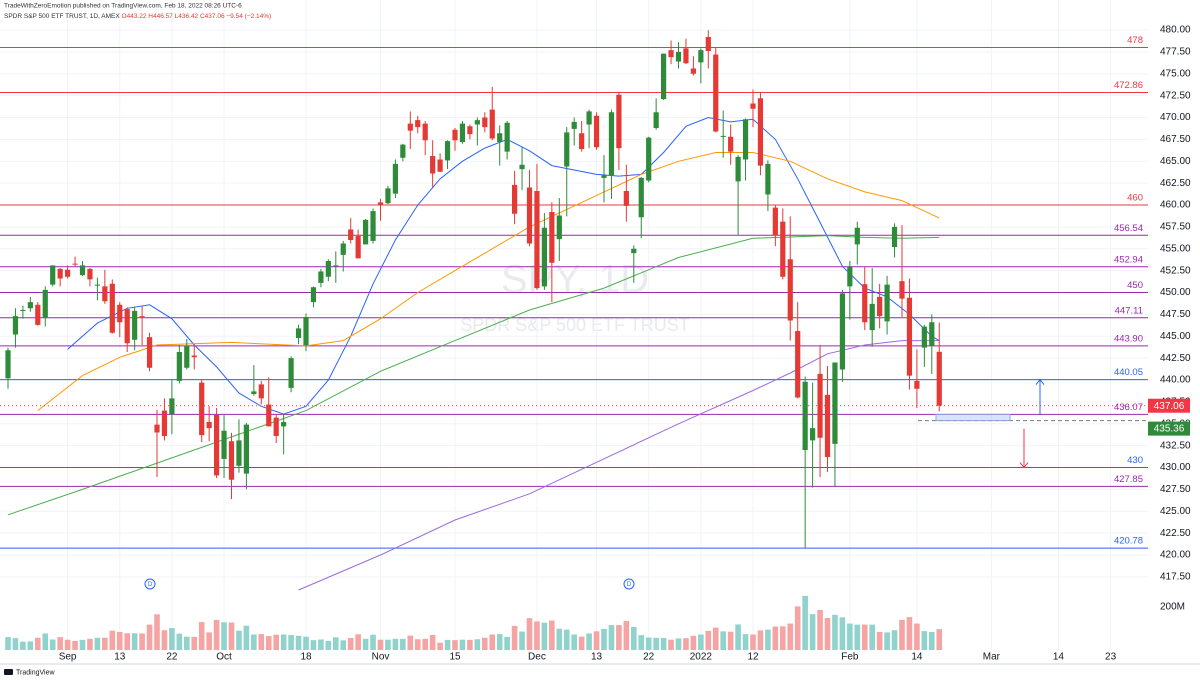  What do you see at coordinates (1024, 448) in the screenshot?
I see `arrow-down` at bounding box center [1024, 448].